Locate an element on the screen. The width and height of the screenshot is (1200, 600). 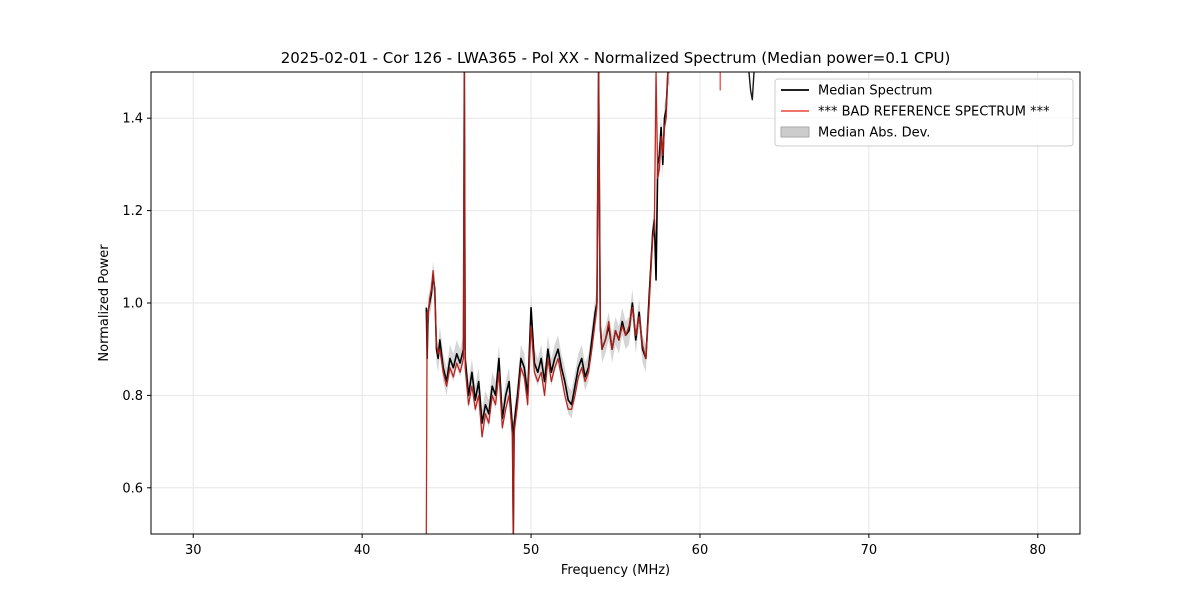
x-axis-label: Frequency (MHz) is located at coordinates (615, 570).